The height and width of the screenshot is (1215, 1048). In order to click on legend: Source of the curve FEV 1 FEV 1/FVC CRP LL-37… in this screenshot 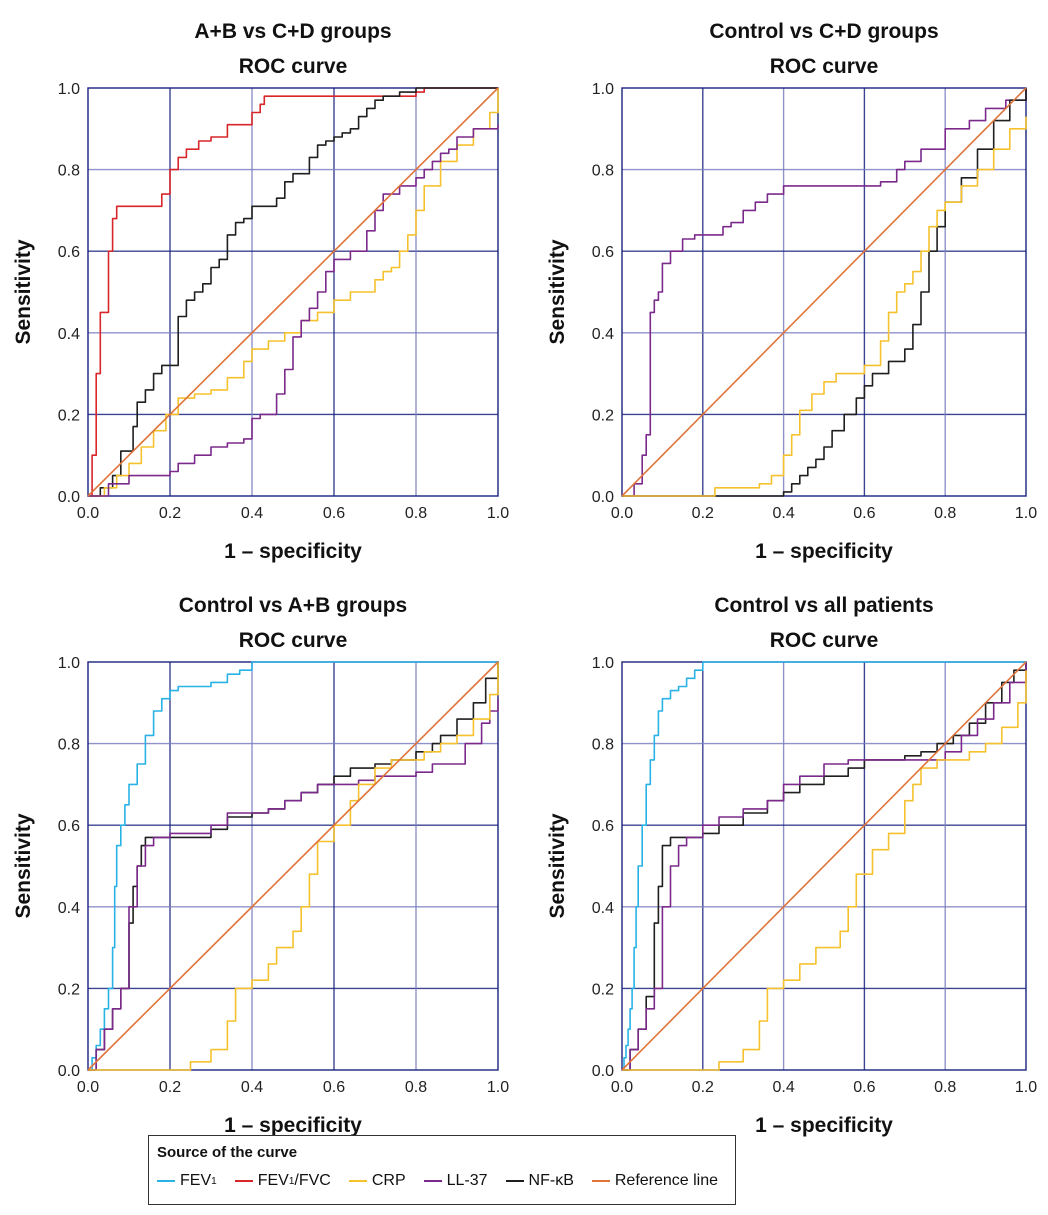, I will do `click(442, 1170)`.